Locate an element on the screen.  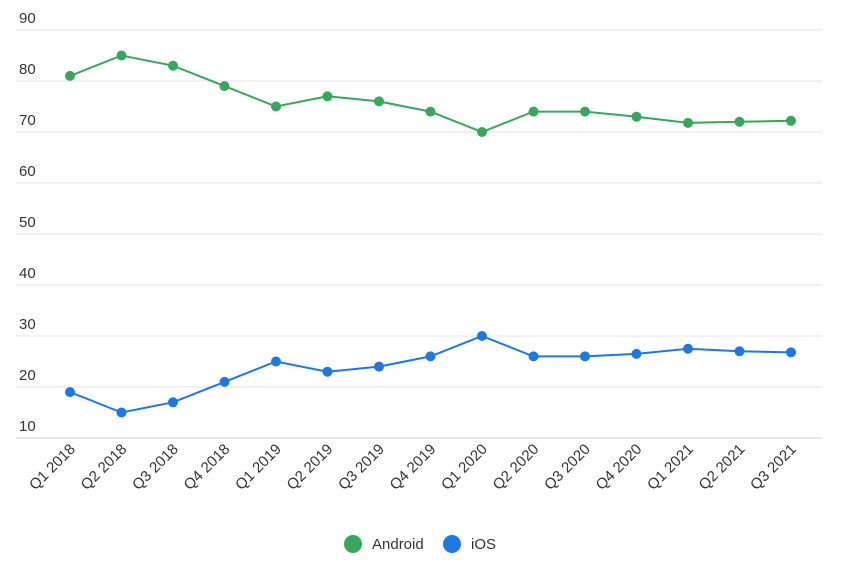
y-axis-ticks: 10 20 30 40 50 60 70 80 90 is located at coordinates (27, 222).